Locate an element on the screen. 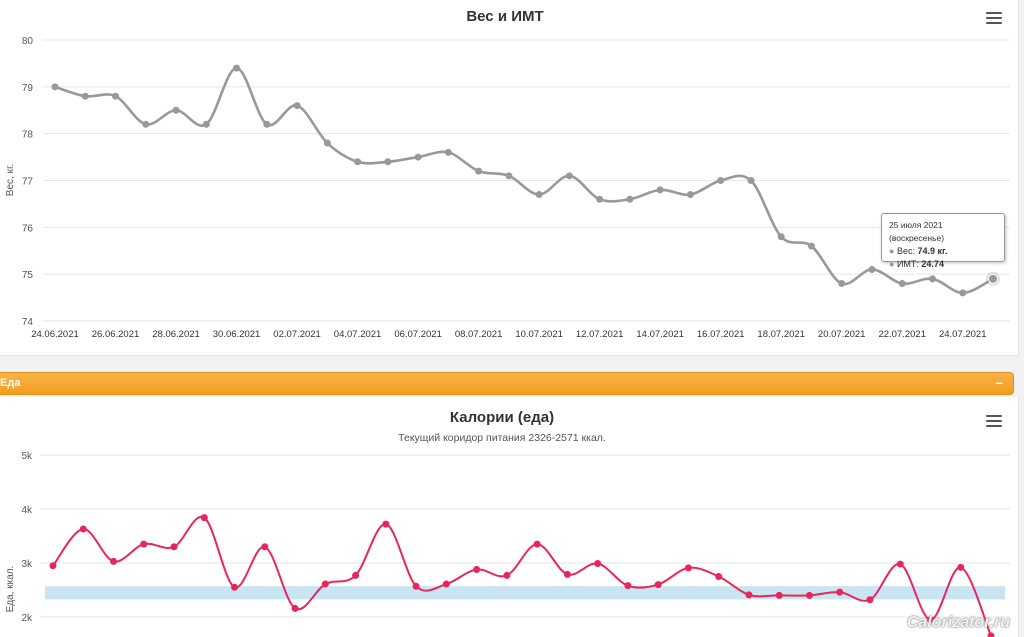  x-tick-label: 14.07.2021 is located at coordinates (660, 334).